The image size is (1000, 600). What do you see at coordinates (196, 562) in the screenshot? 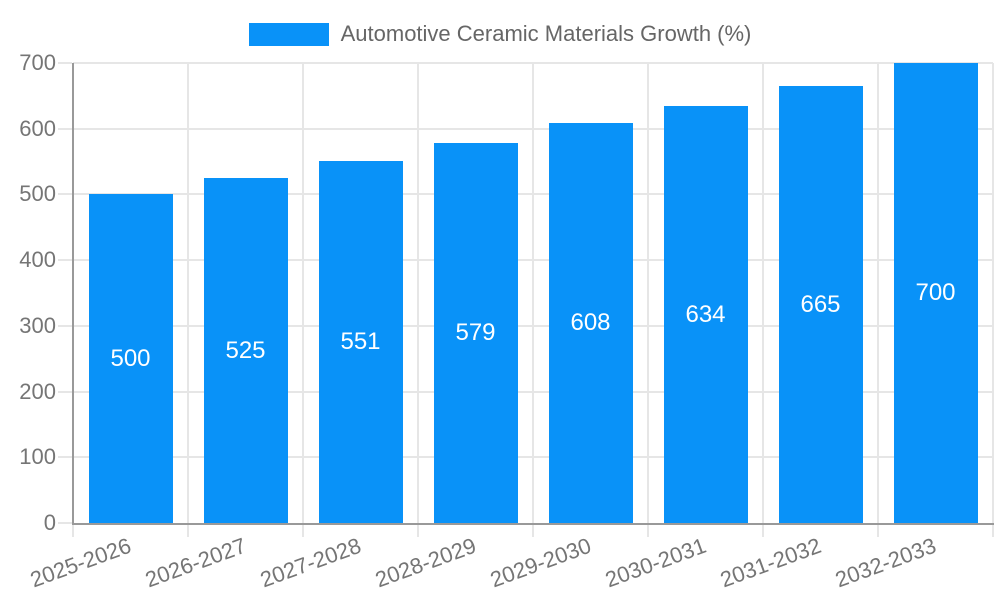
I see `x-axis-label: 2026-2027` at bounding box center [196, 562].